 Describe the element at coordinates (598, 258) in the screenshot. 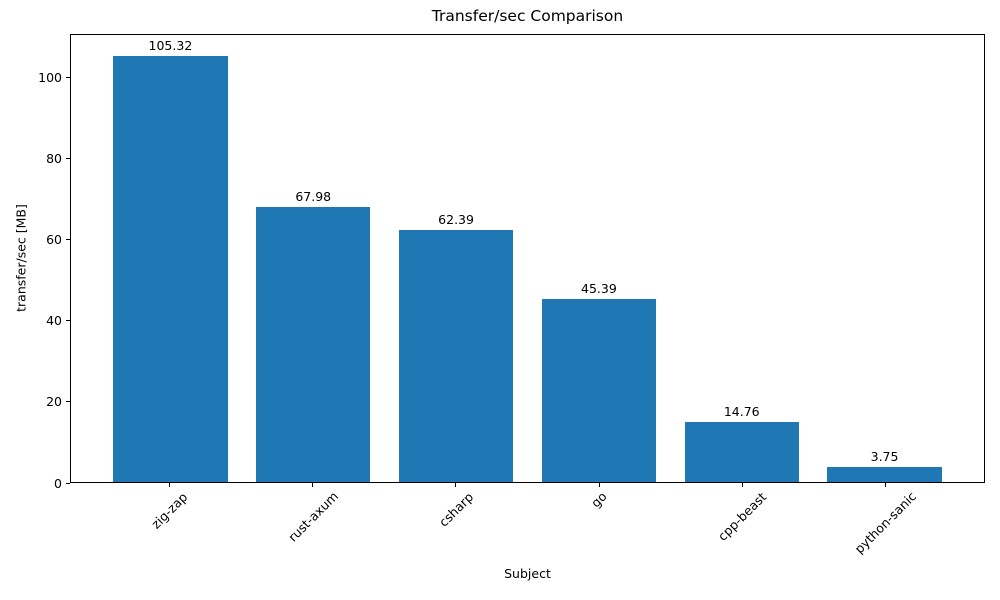

I see `bar-group: 45.39` at that location.